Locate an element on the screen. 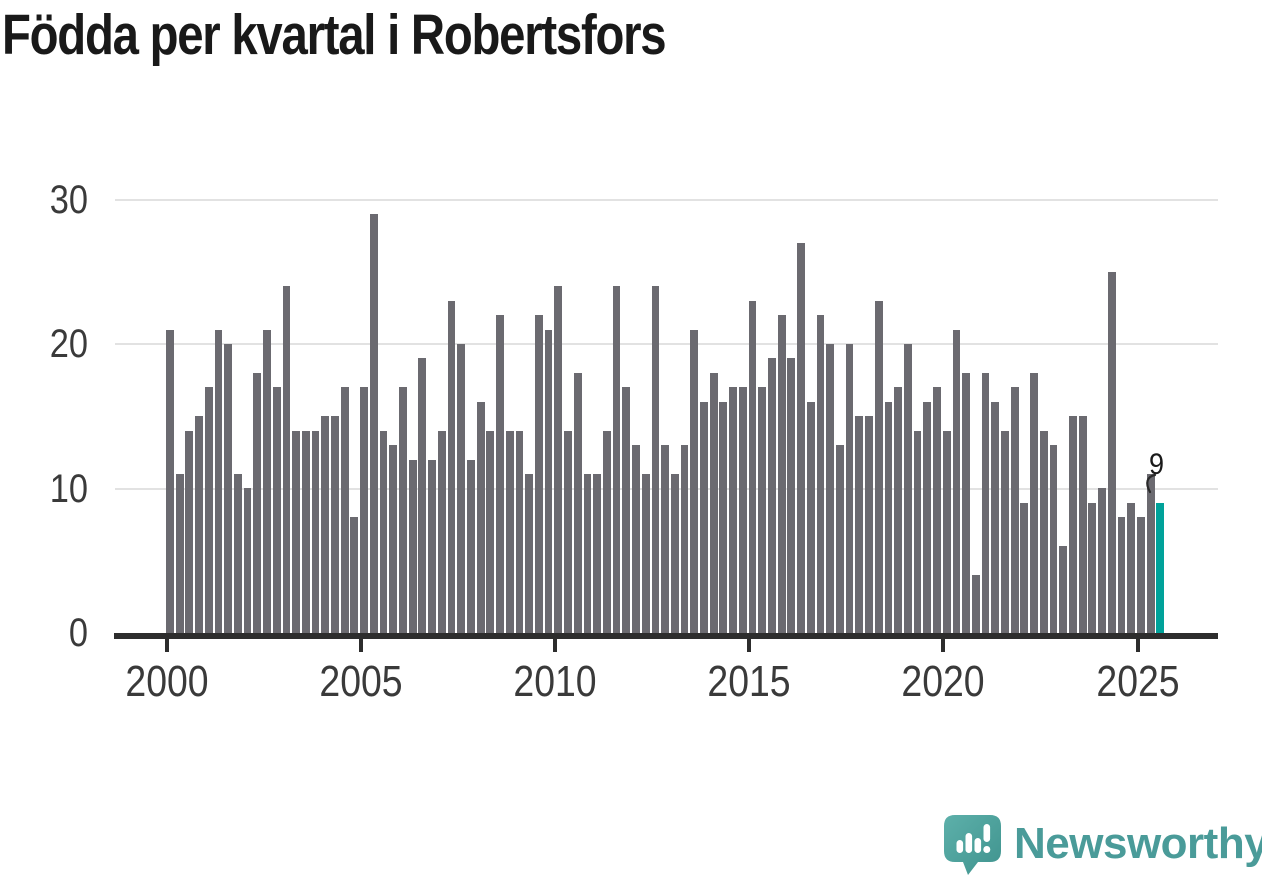 Image resolution: width=1262 pixels, height=879 pixels. y-axis-label: 20 is located at coordinates (68, 344).